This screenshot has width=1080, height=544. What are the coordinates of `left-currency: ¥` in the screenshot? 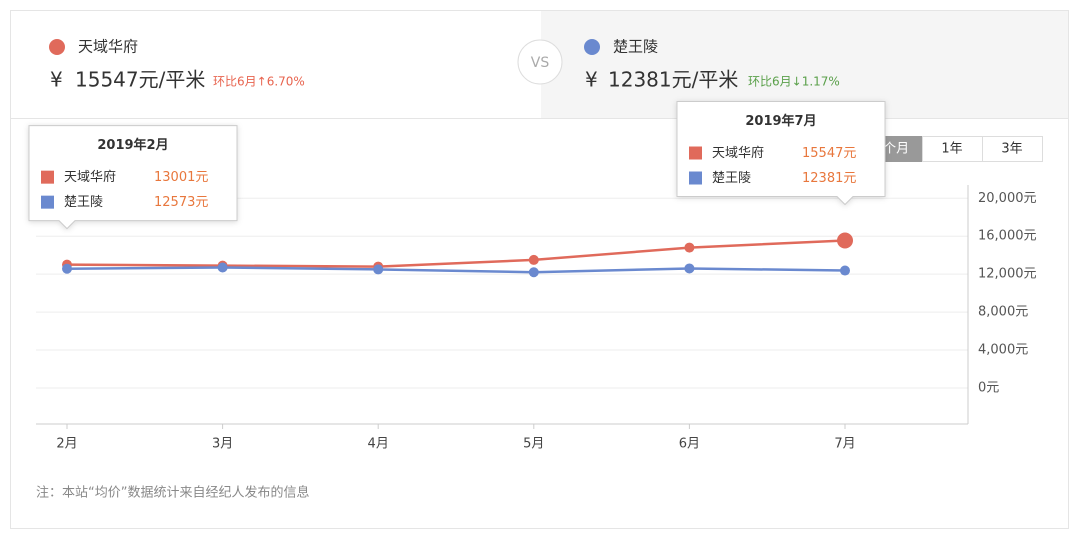 It's located at (56, 80).